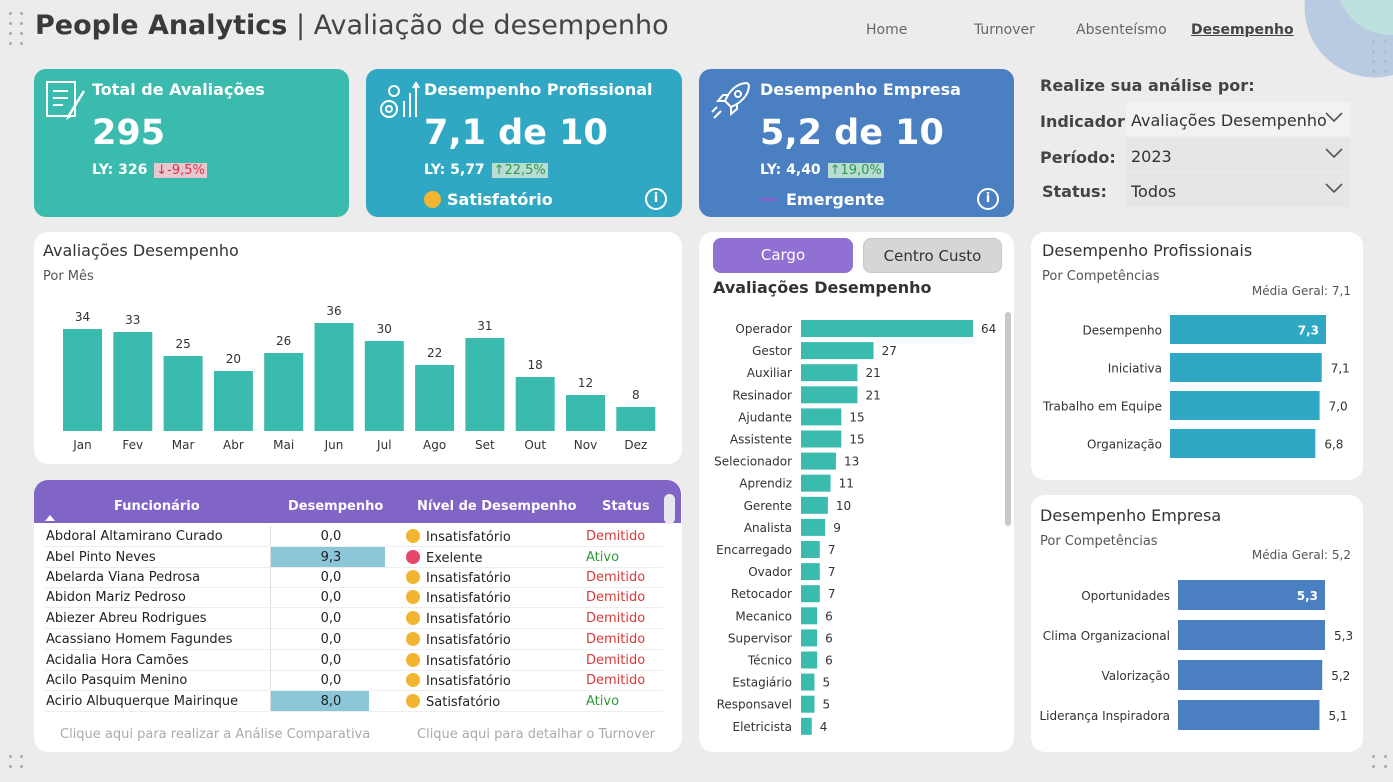 The height and width of the screenshot is (782, 1393). What do you see at coordinates (384, 386) in the screenshot?
I see `bar-Jul` at bounding box center [384, 386].